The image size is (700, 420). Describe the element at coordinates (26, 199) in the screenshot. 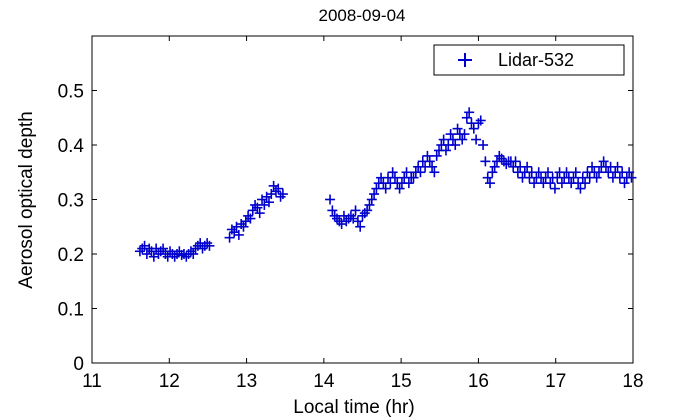

I see `y-axis-title: Aerosol optical depth` at that location.